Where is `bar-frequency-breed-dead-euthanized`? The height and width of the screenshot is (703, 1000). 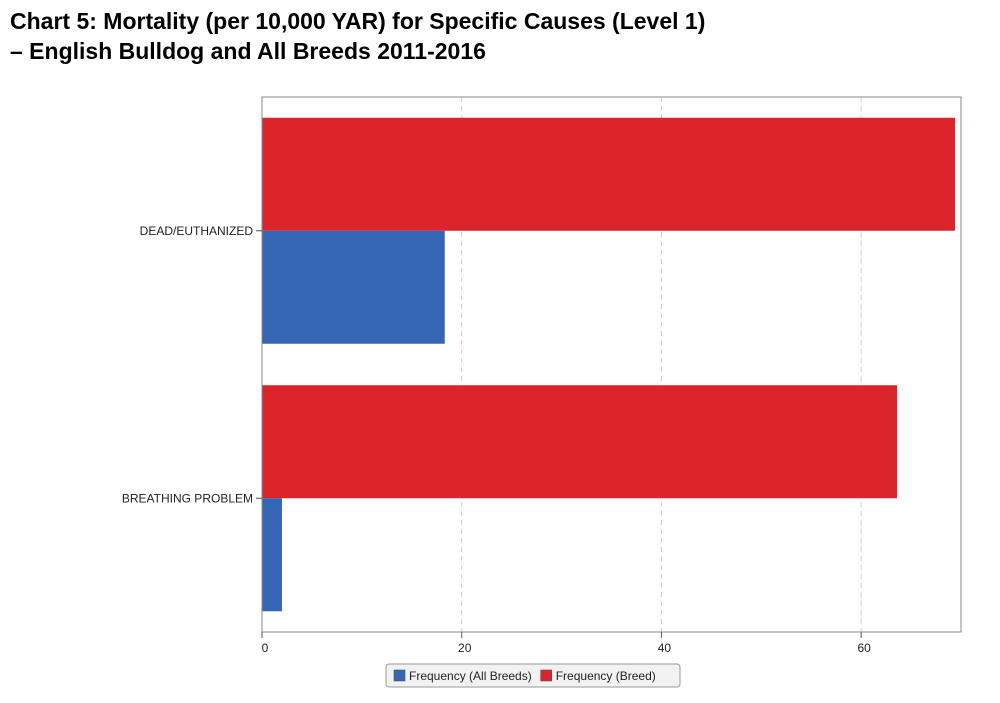
bar-frequency-breed-dead-euthanized is located at coordinates (609, 174).